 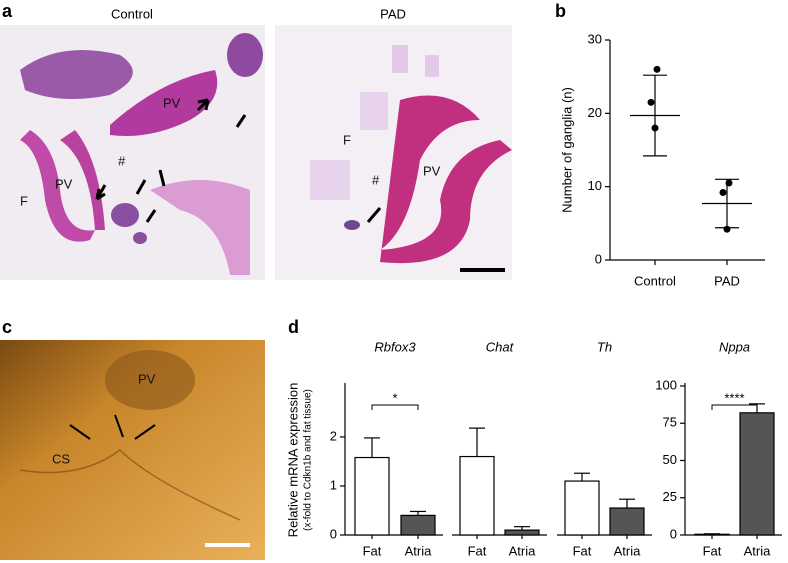 I want to click on panel-label: b, so click(x=560, y=11).